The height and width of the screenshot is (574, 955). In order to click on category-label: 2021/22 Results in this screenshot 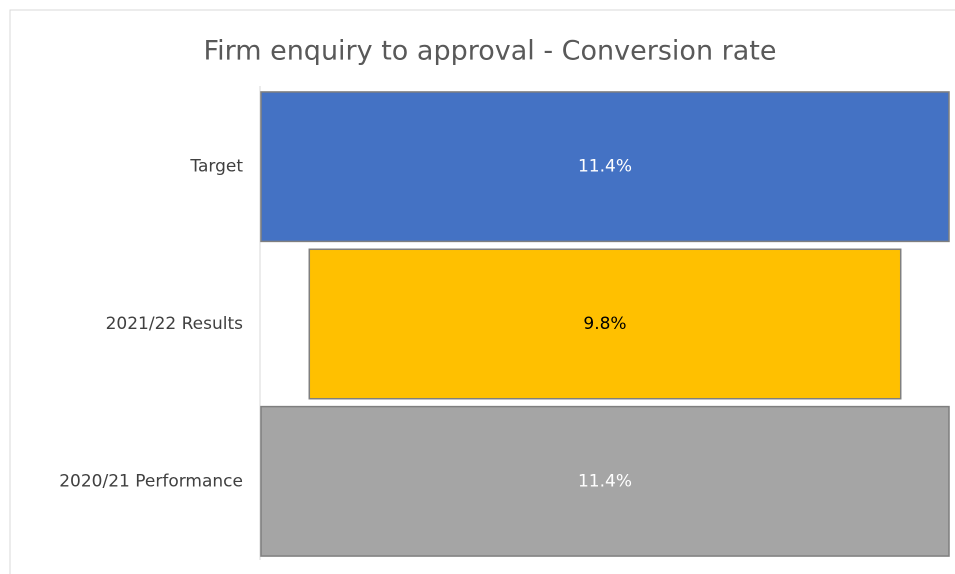, I will do `click(175, 324)`.